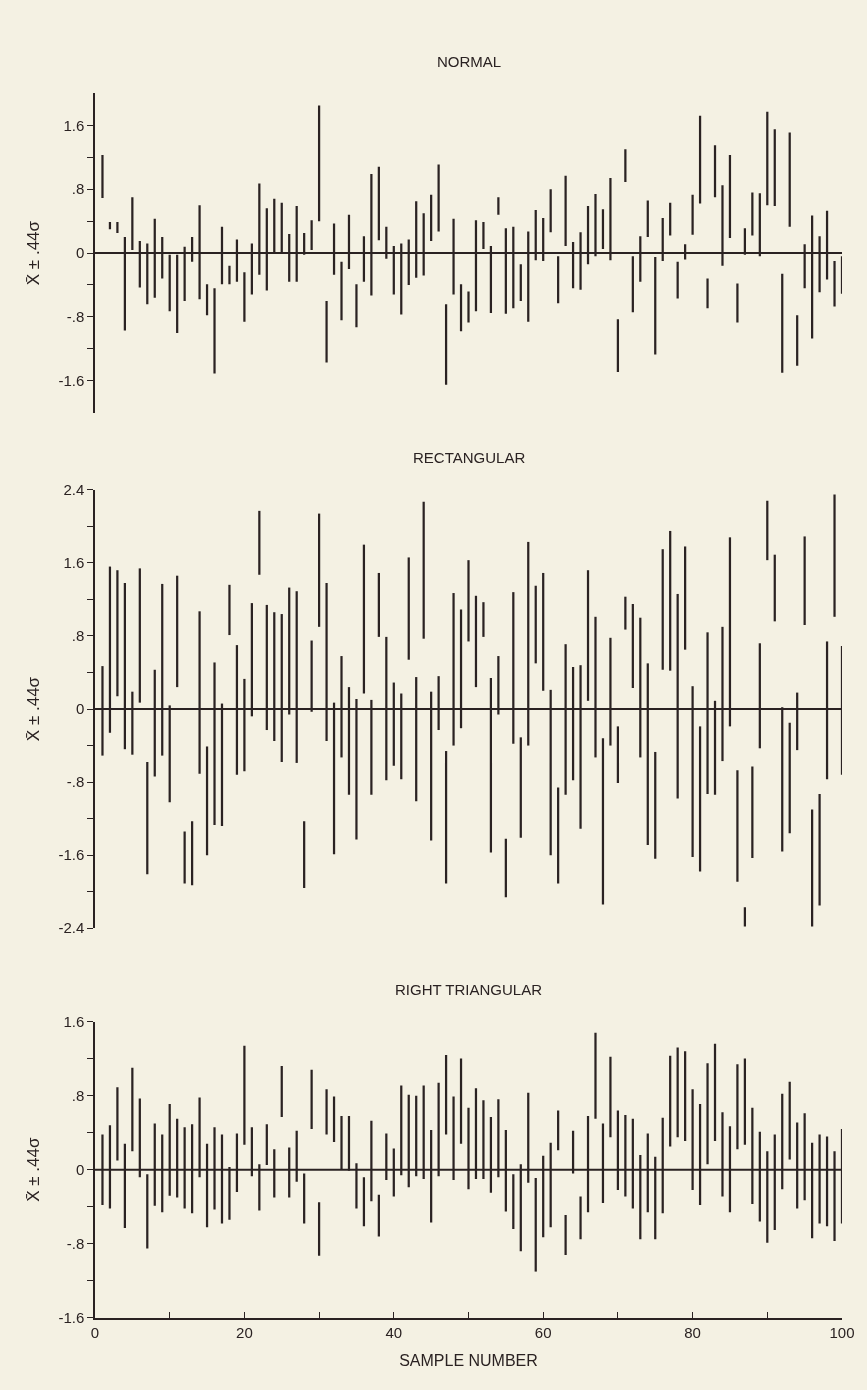 Image resolution: width=867 pixels, height=1390 pixels. What do you see at coordinates (543, 1332) in the screenshot?
I see `x-tick-label: 60` at bounding box center [543, 1332].